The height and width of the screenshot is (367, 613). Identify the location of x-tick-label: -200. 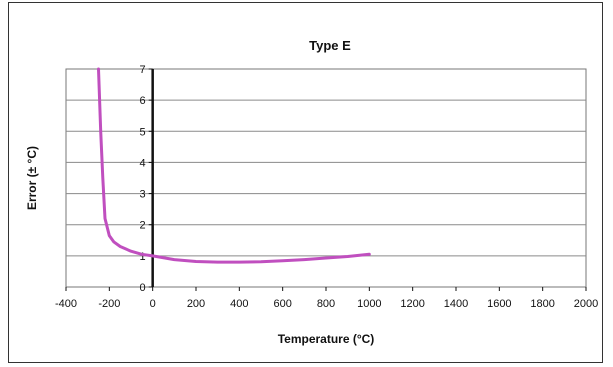
(109, 304).